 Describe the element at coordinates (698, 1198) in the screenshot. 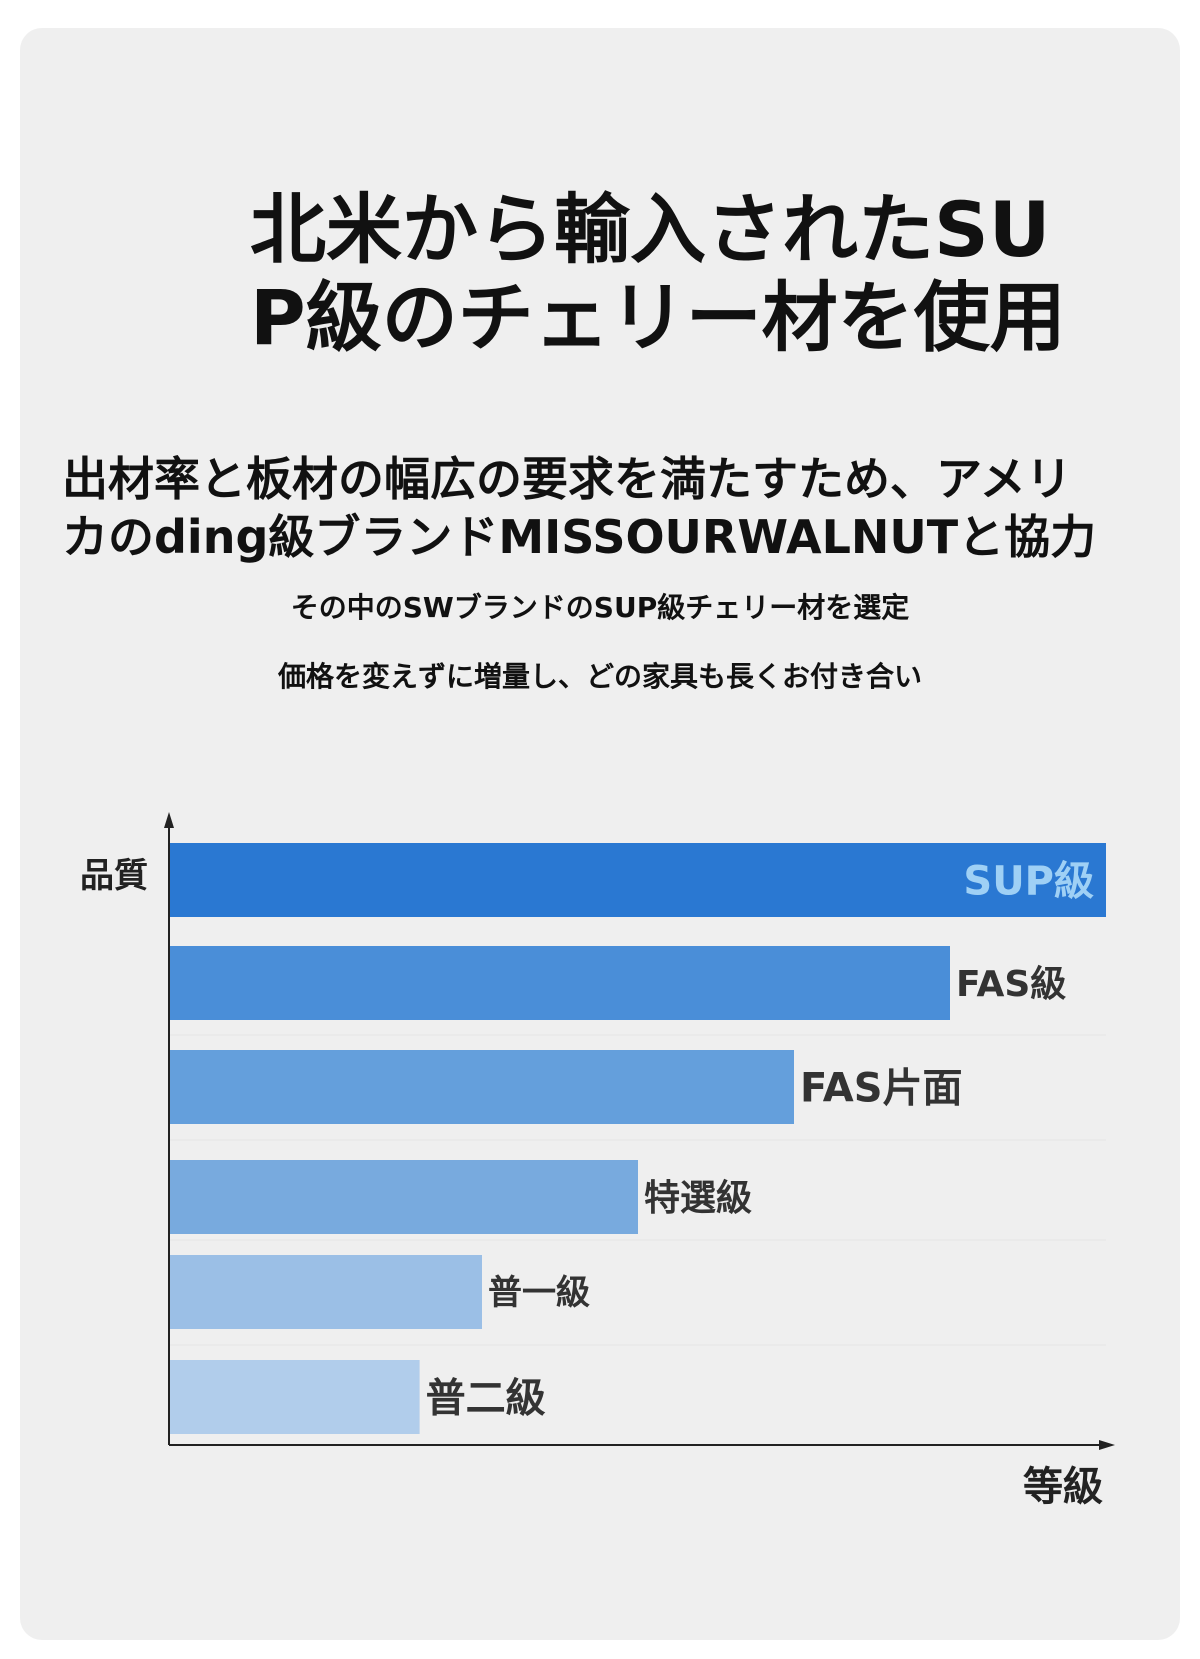

I see `bar-label-4: 特選級` at that location.